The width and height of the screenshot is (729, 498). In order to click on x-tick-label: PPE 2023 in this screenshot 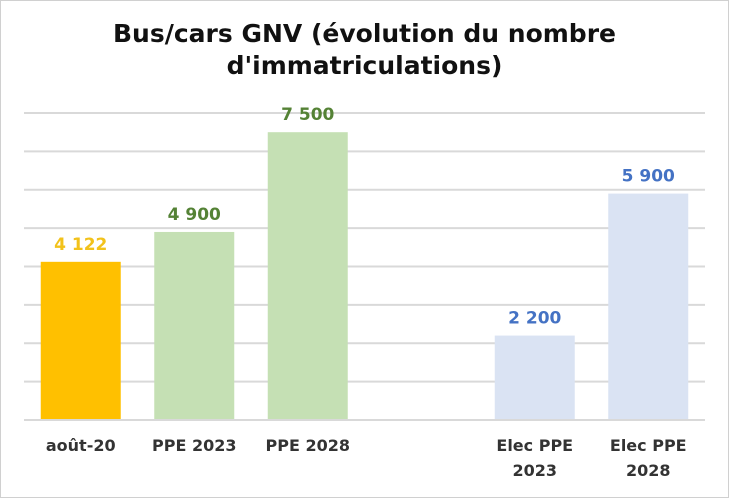, I will do `click(194, 445)`.